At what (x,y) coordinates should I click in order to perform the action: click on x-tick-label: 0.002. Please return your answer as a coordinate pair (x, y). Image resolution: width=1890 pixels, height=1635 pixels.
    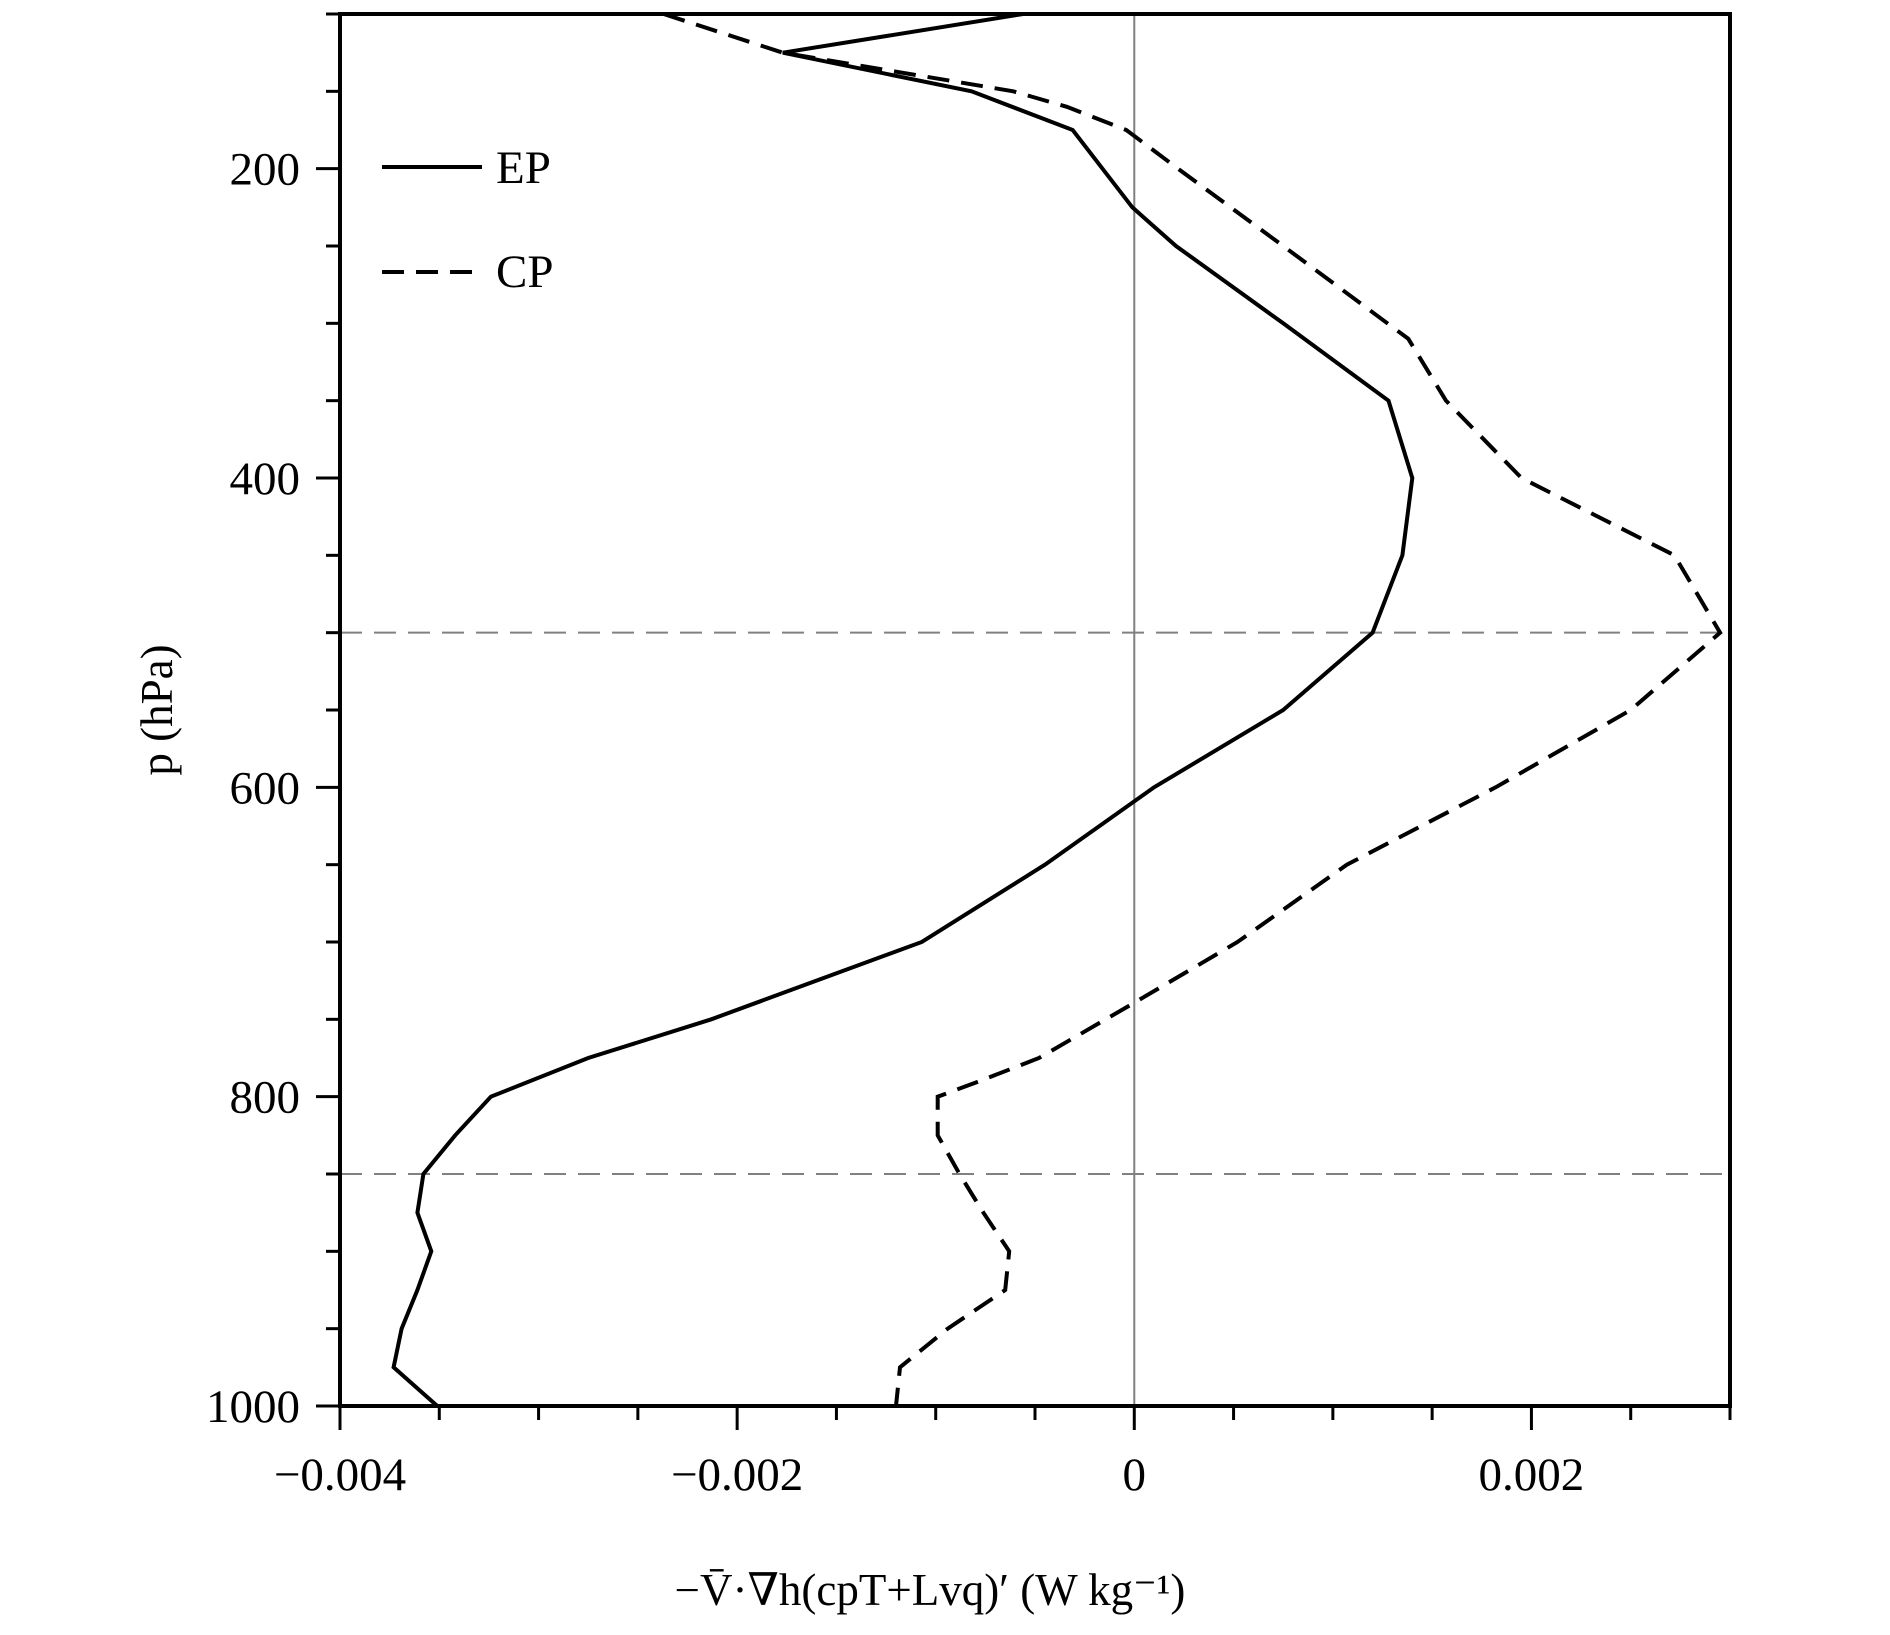
    Looking at the image, I should click on (1532, 1475).